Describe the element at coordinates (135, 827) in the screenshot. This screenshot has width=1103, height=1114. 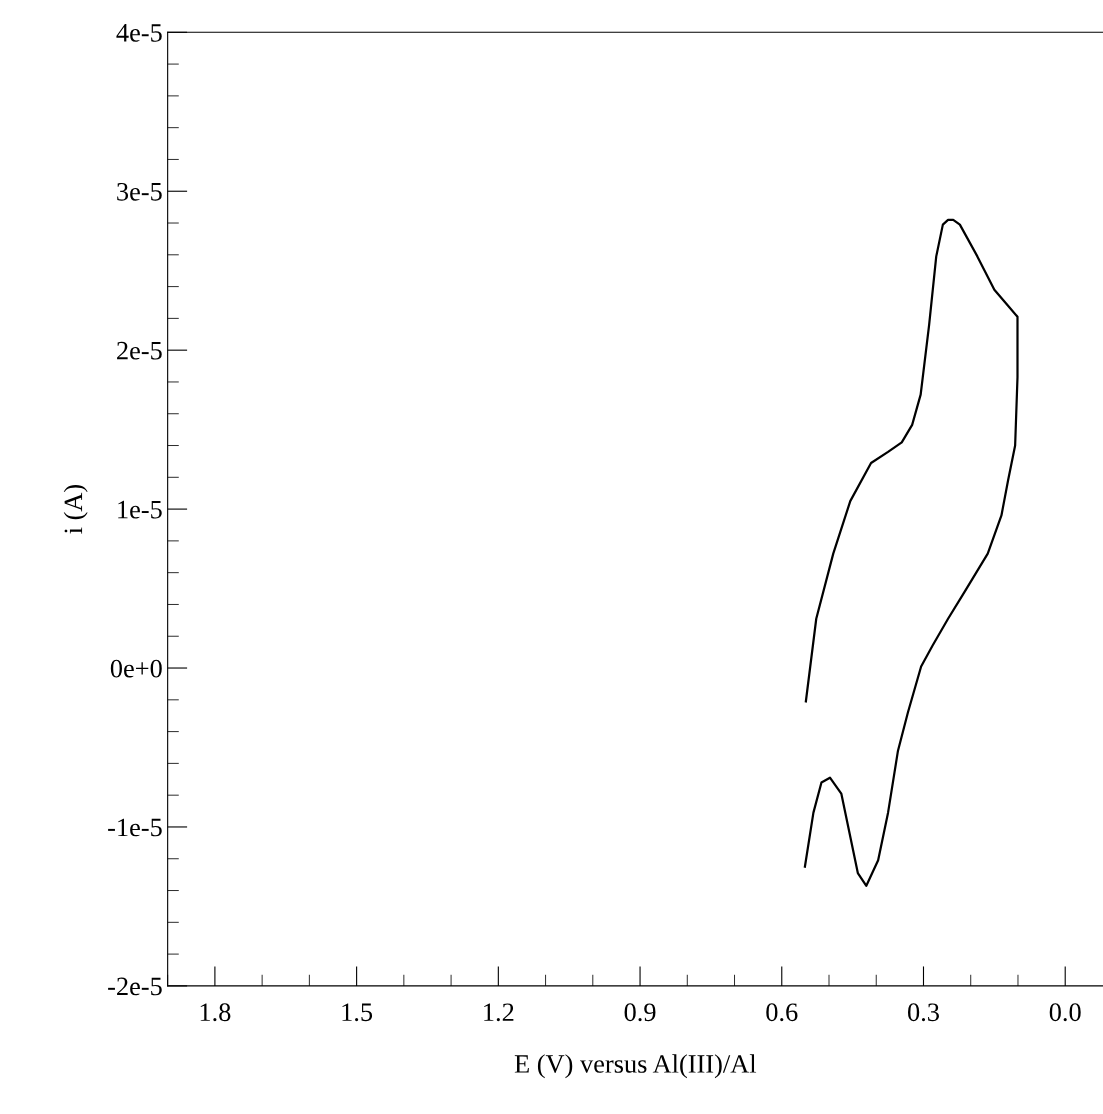
I see `y-tick-label: -1e-5` at that location.